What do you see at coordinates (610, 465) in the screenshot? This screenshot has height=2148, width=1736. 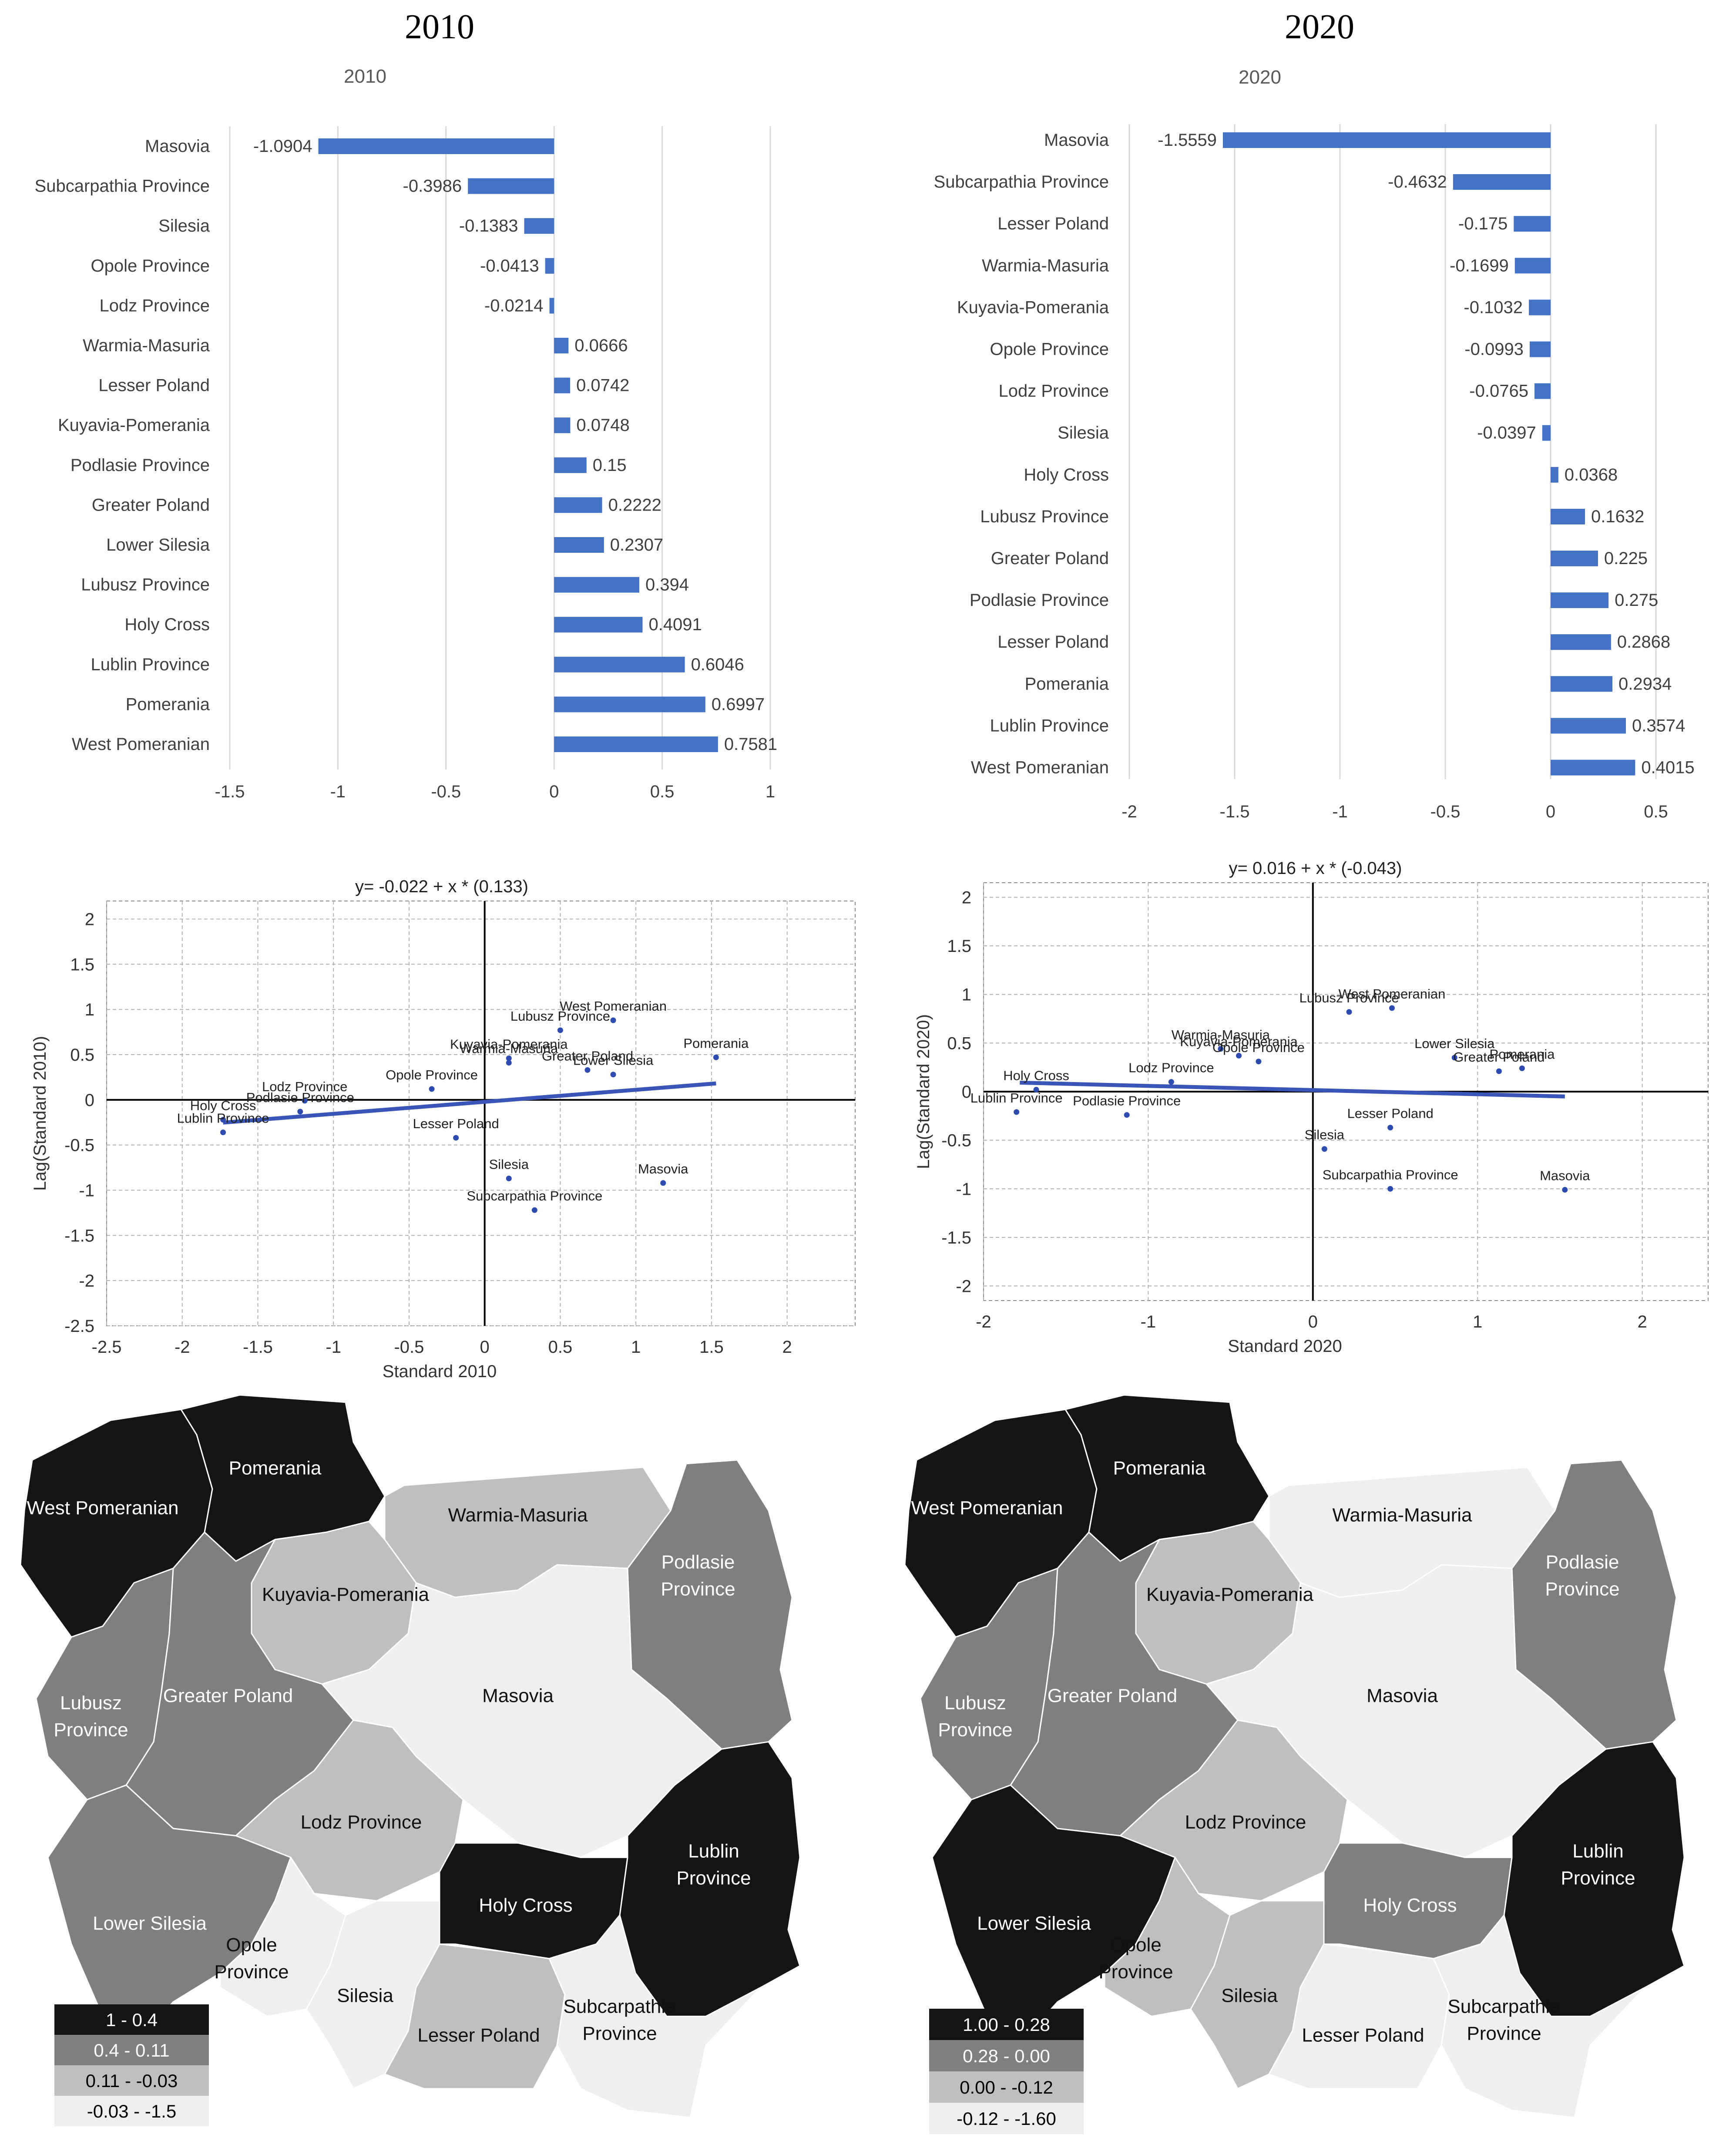 I see `data-label: 0.15` at bounding box center [610, 465].